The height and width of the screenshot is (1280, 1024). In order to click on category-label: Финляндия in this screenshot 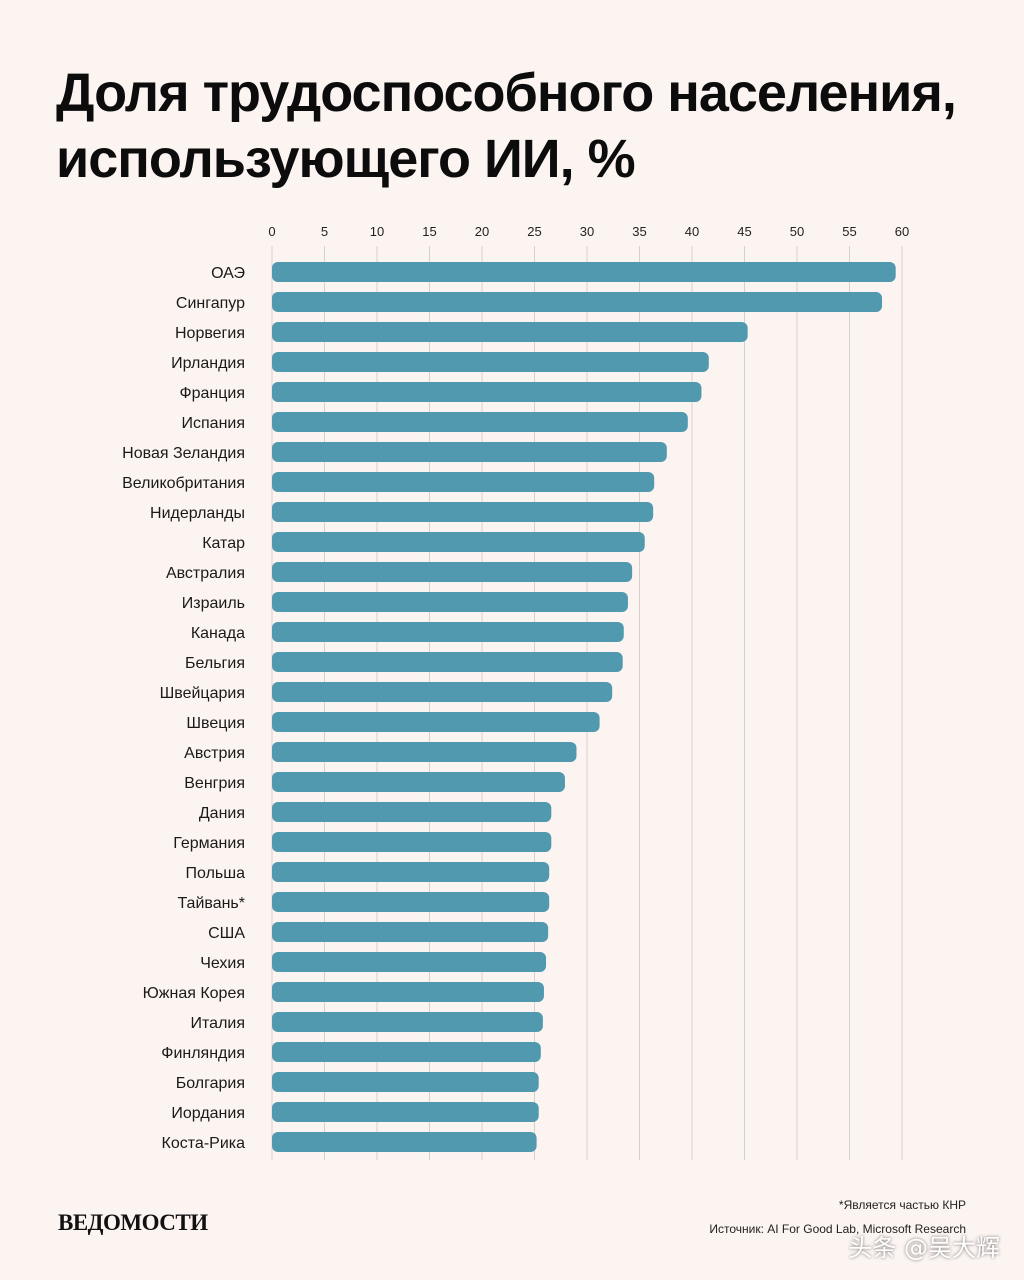, I will do `click(203, 1053)`.